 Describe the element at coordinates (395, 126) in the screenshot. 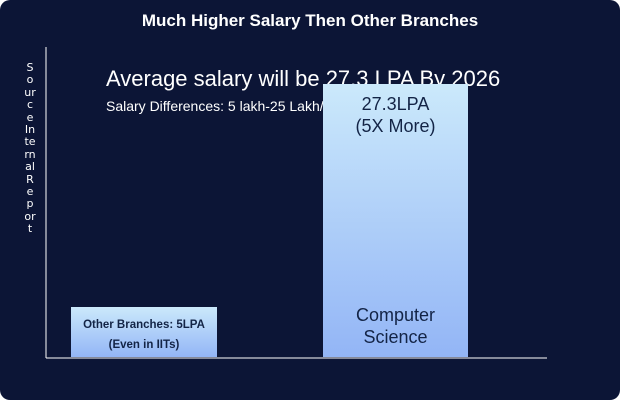

I see `bar-note-label: (5X More)` at that location.